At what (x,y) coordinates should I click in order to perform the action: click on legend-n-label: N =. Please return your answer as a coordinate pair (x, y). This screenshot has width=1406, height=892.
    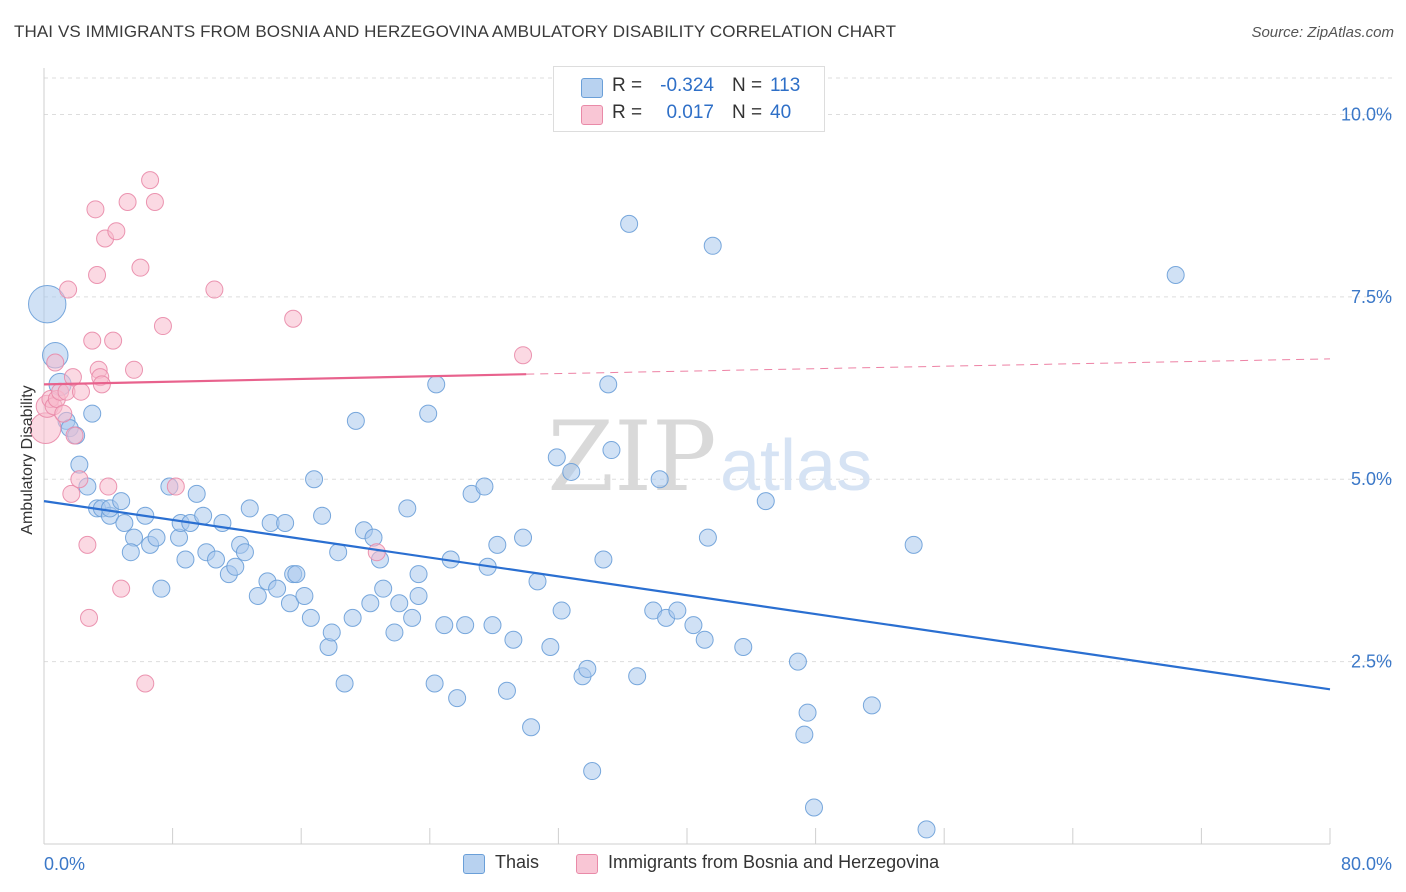
    Looking at the image, I should click on (747, 85).